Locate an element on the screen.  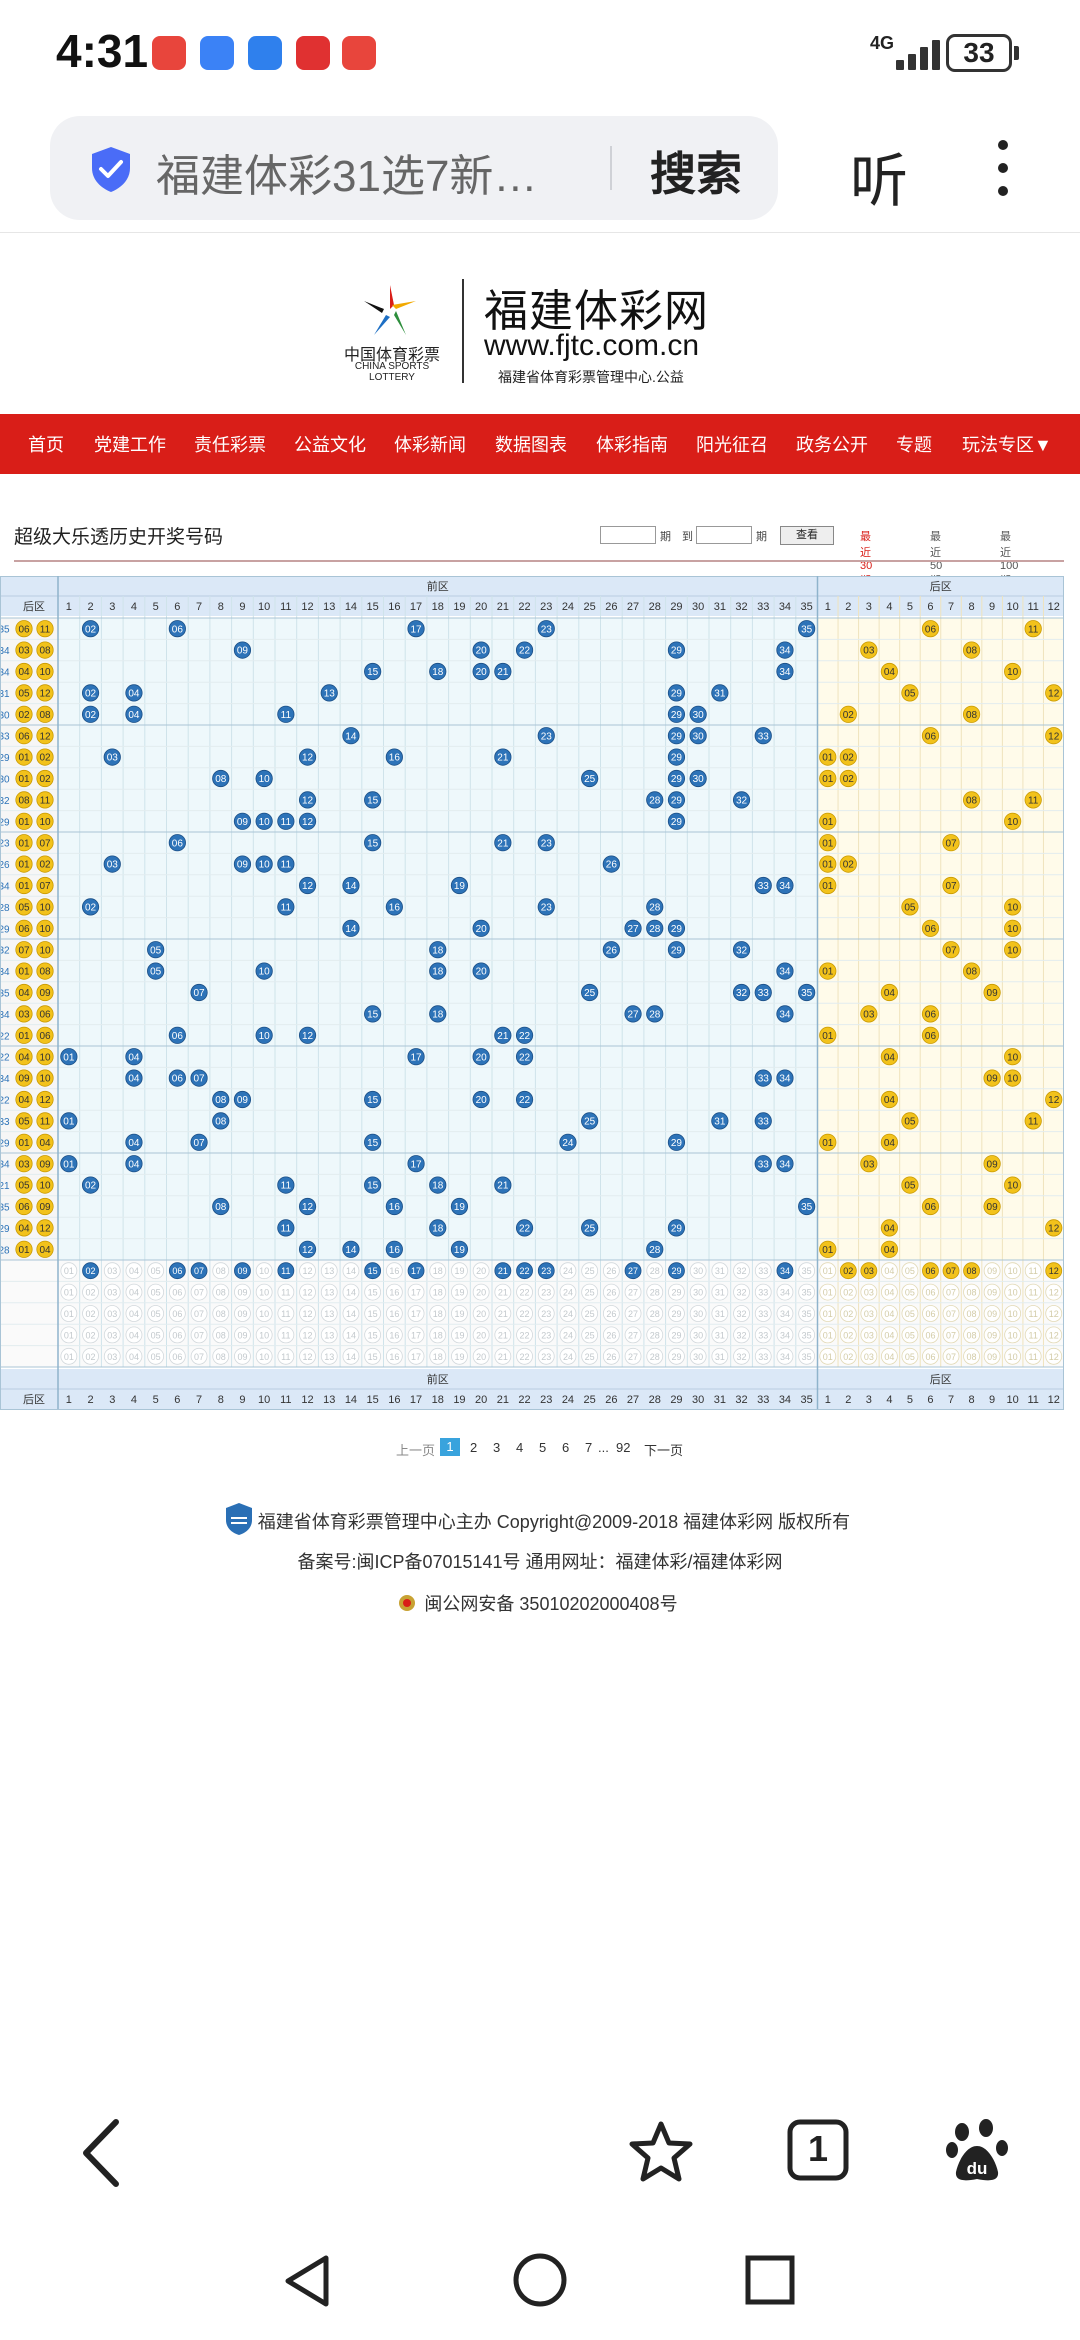
next-page-link: 下一页 is located at coordinates (664, 1450).